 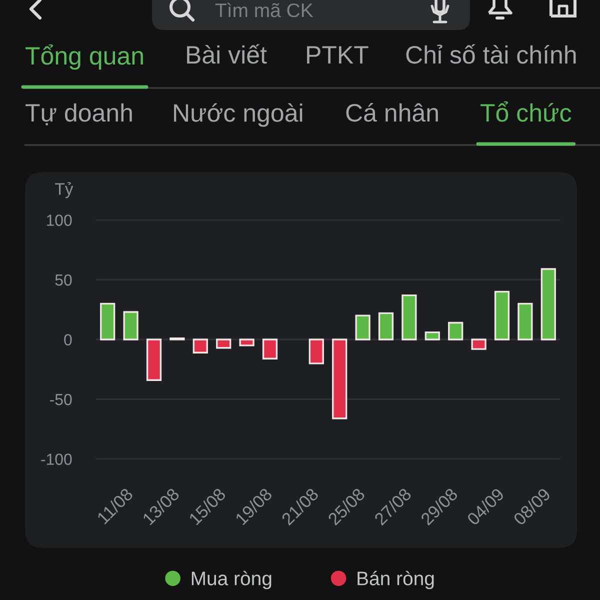 I want to click on y-tick-label: -100, so click(x=56, y=459).